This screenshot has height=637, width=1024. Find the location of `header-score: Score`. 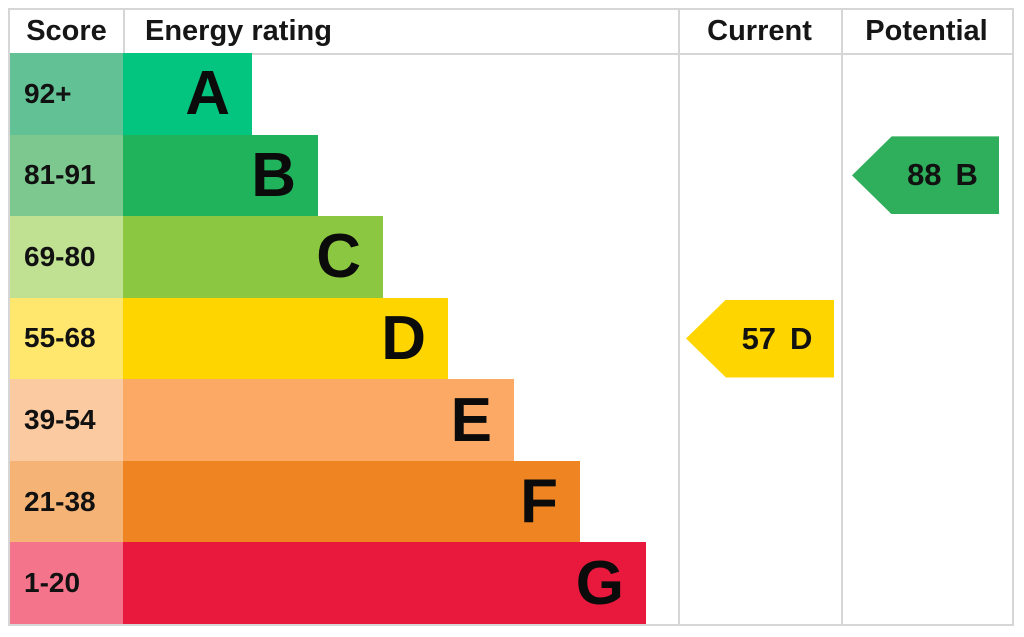

header-score: Score is located at coordinates (66, 31).